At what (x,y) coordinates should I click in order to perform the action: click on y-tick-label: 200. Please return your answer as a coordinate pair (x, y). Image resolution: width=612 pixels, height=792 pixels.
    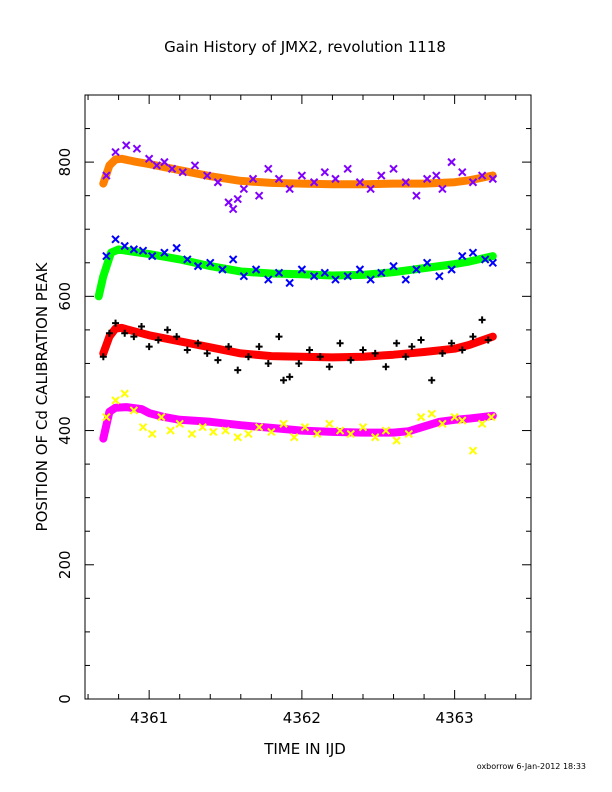
    Looking at the image, I should click on (65, 564).